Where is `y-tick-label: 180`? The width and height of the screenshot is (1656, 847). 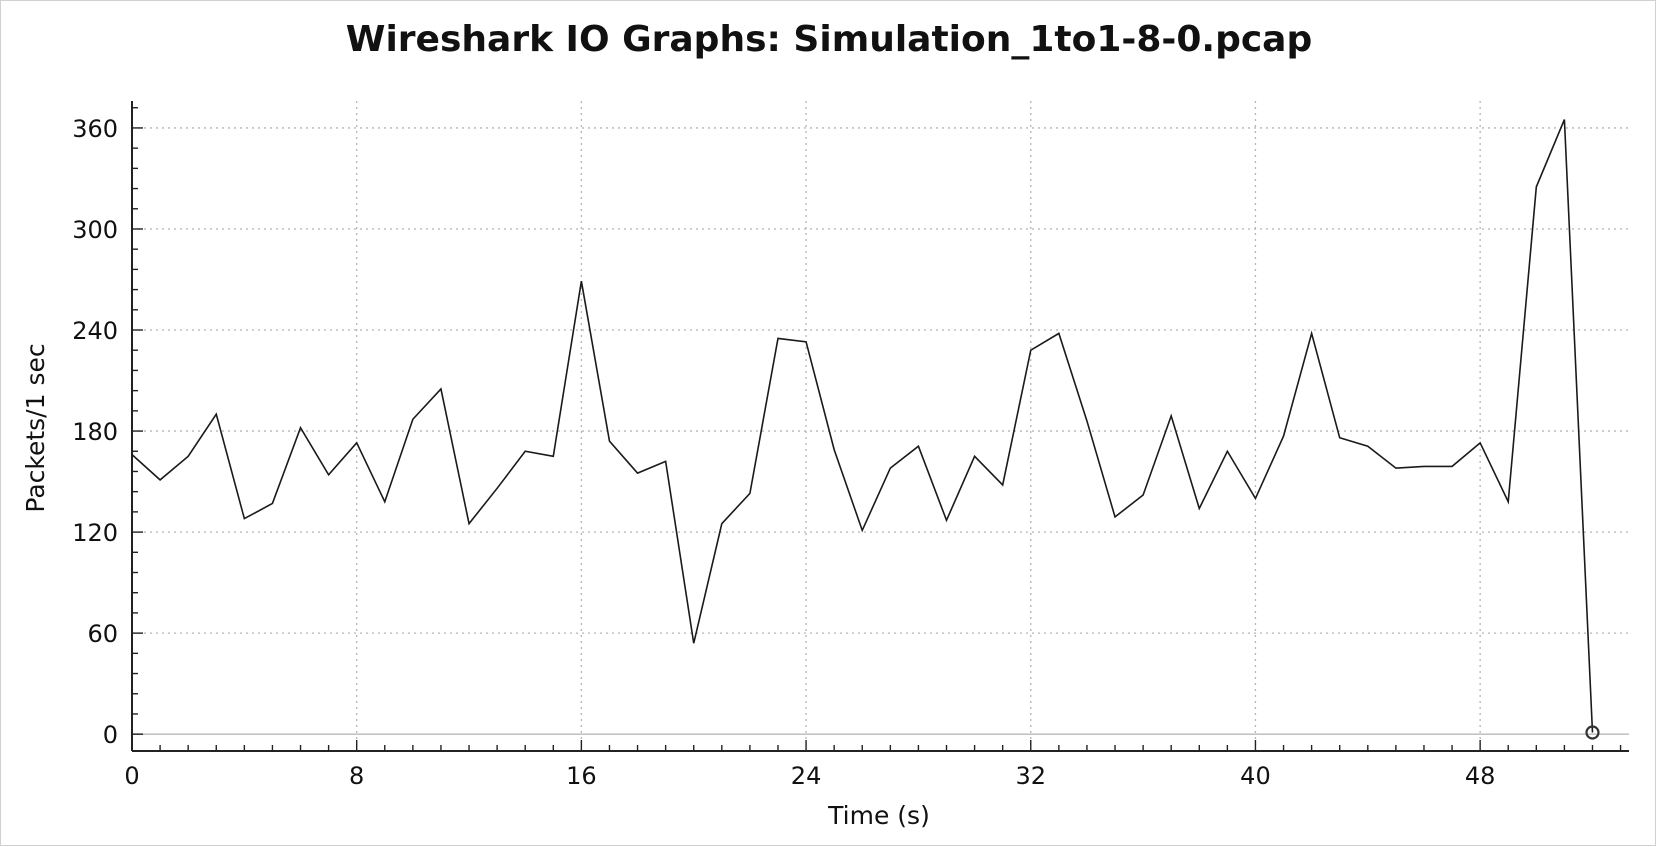 y-tick-label: 180 is located at coordinates (95, 432).